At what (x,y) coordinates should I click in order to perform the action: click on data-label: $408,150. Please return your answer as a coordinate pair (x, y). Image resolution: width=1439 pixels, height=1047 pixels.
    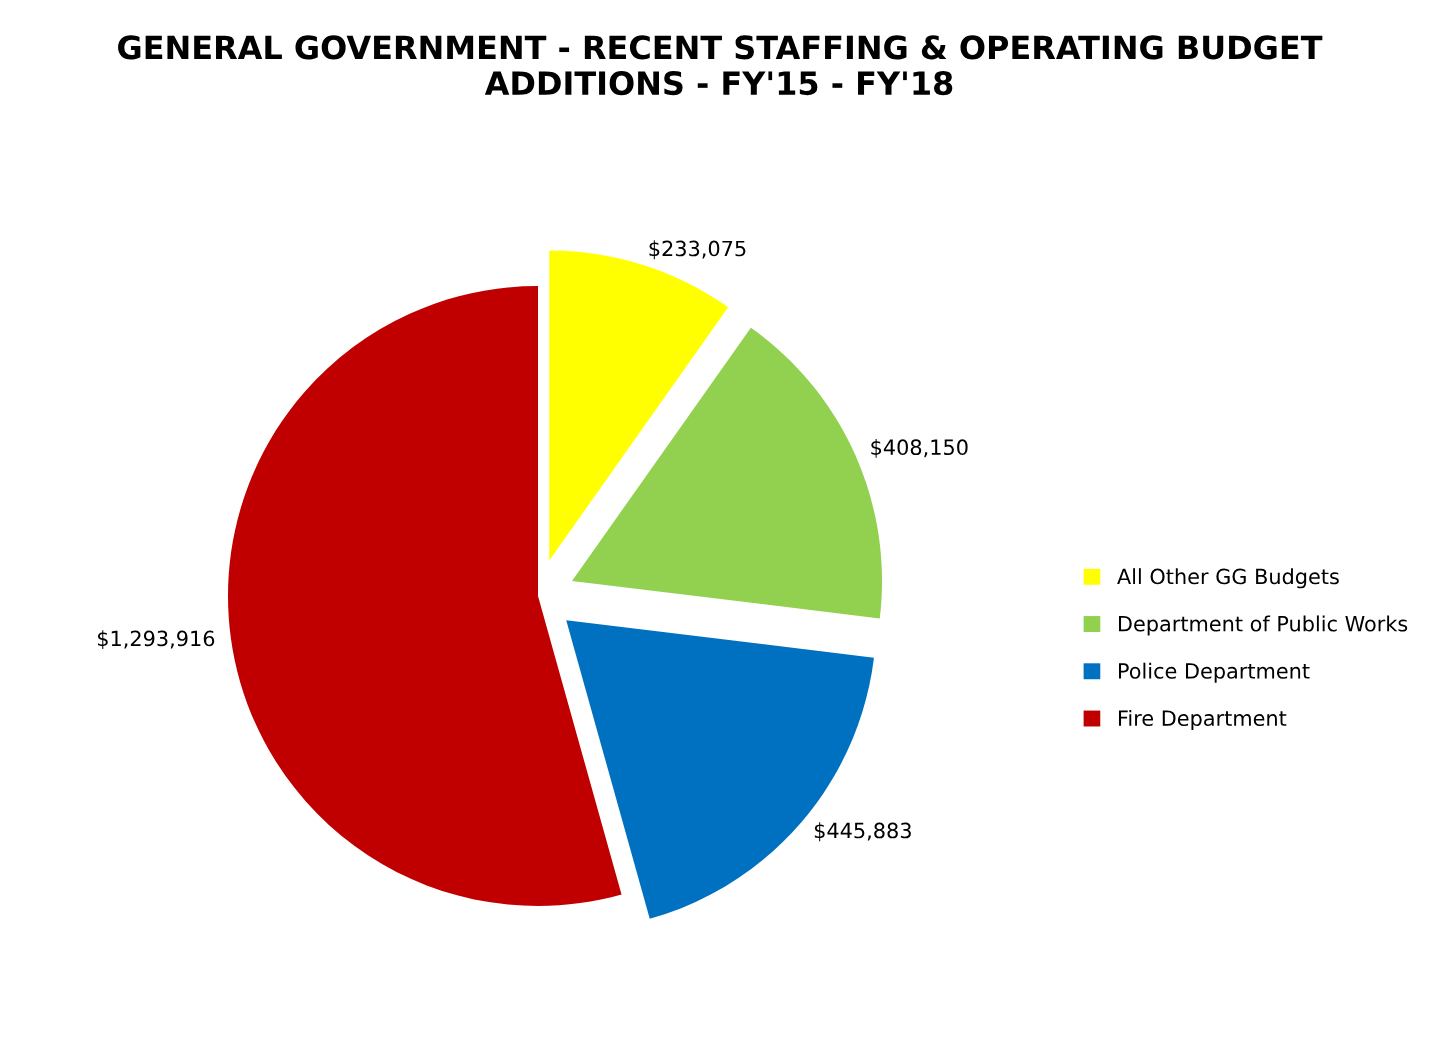
    Looking at the image, I should click on (919, 448).